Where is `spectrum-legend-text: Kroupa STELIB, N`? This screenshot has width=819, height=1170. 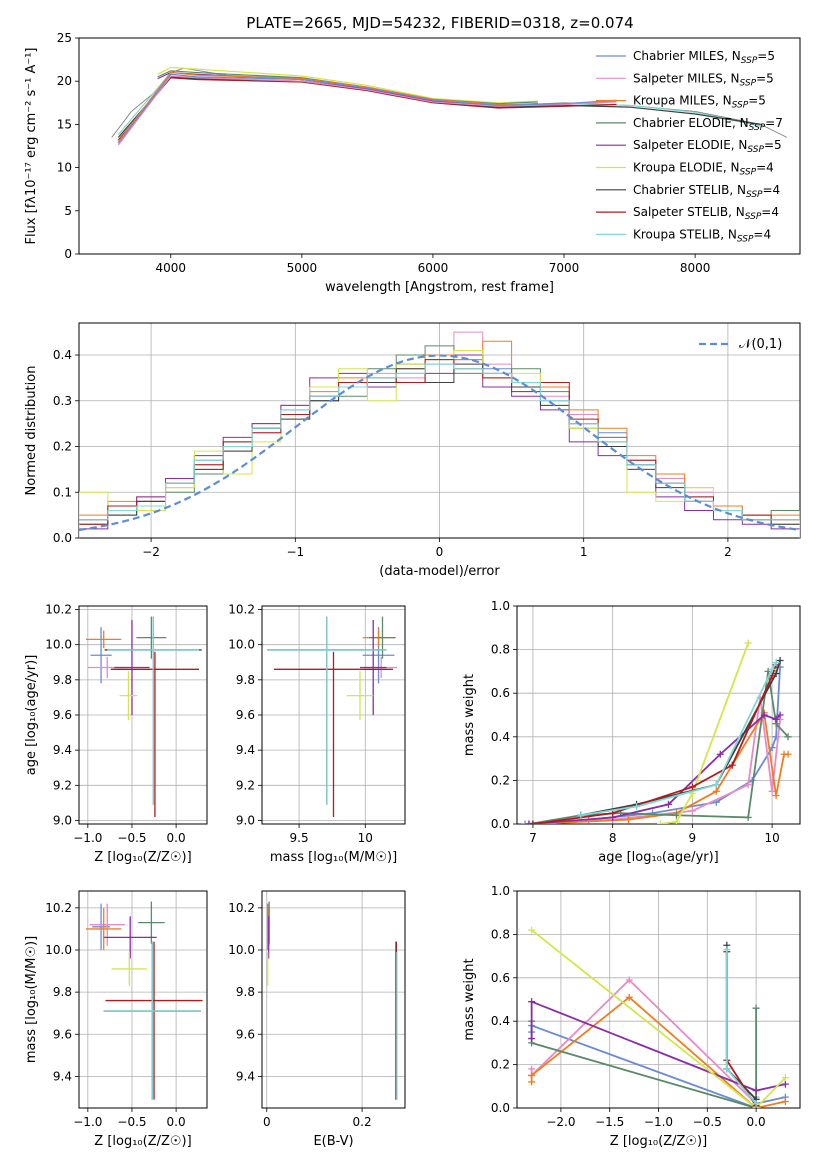
spectrum-legend-text: Kroupa STELIB, N is located at coordinates (685, 234).